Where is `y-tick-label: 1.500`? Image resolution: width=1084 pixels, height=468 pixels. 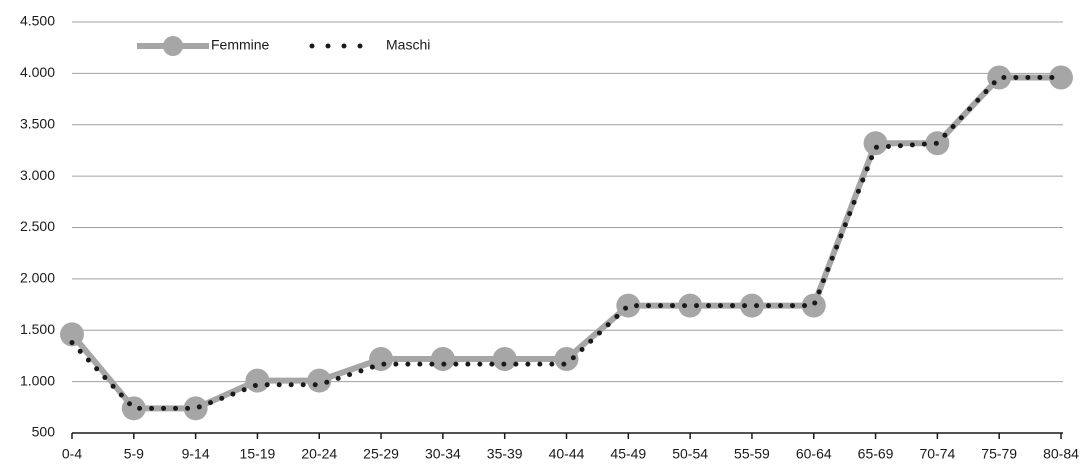 y-tick-label: 1.500 is located at coordinates (37, 329).